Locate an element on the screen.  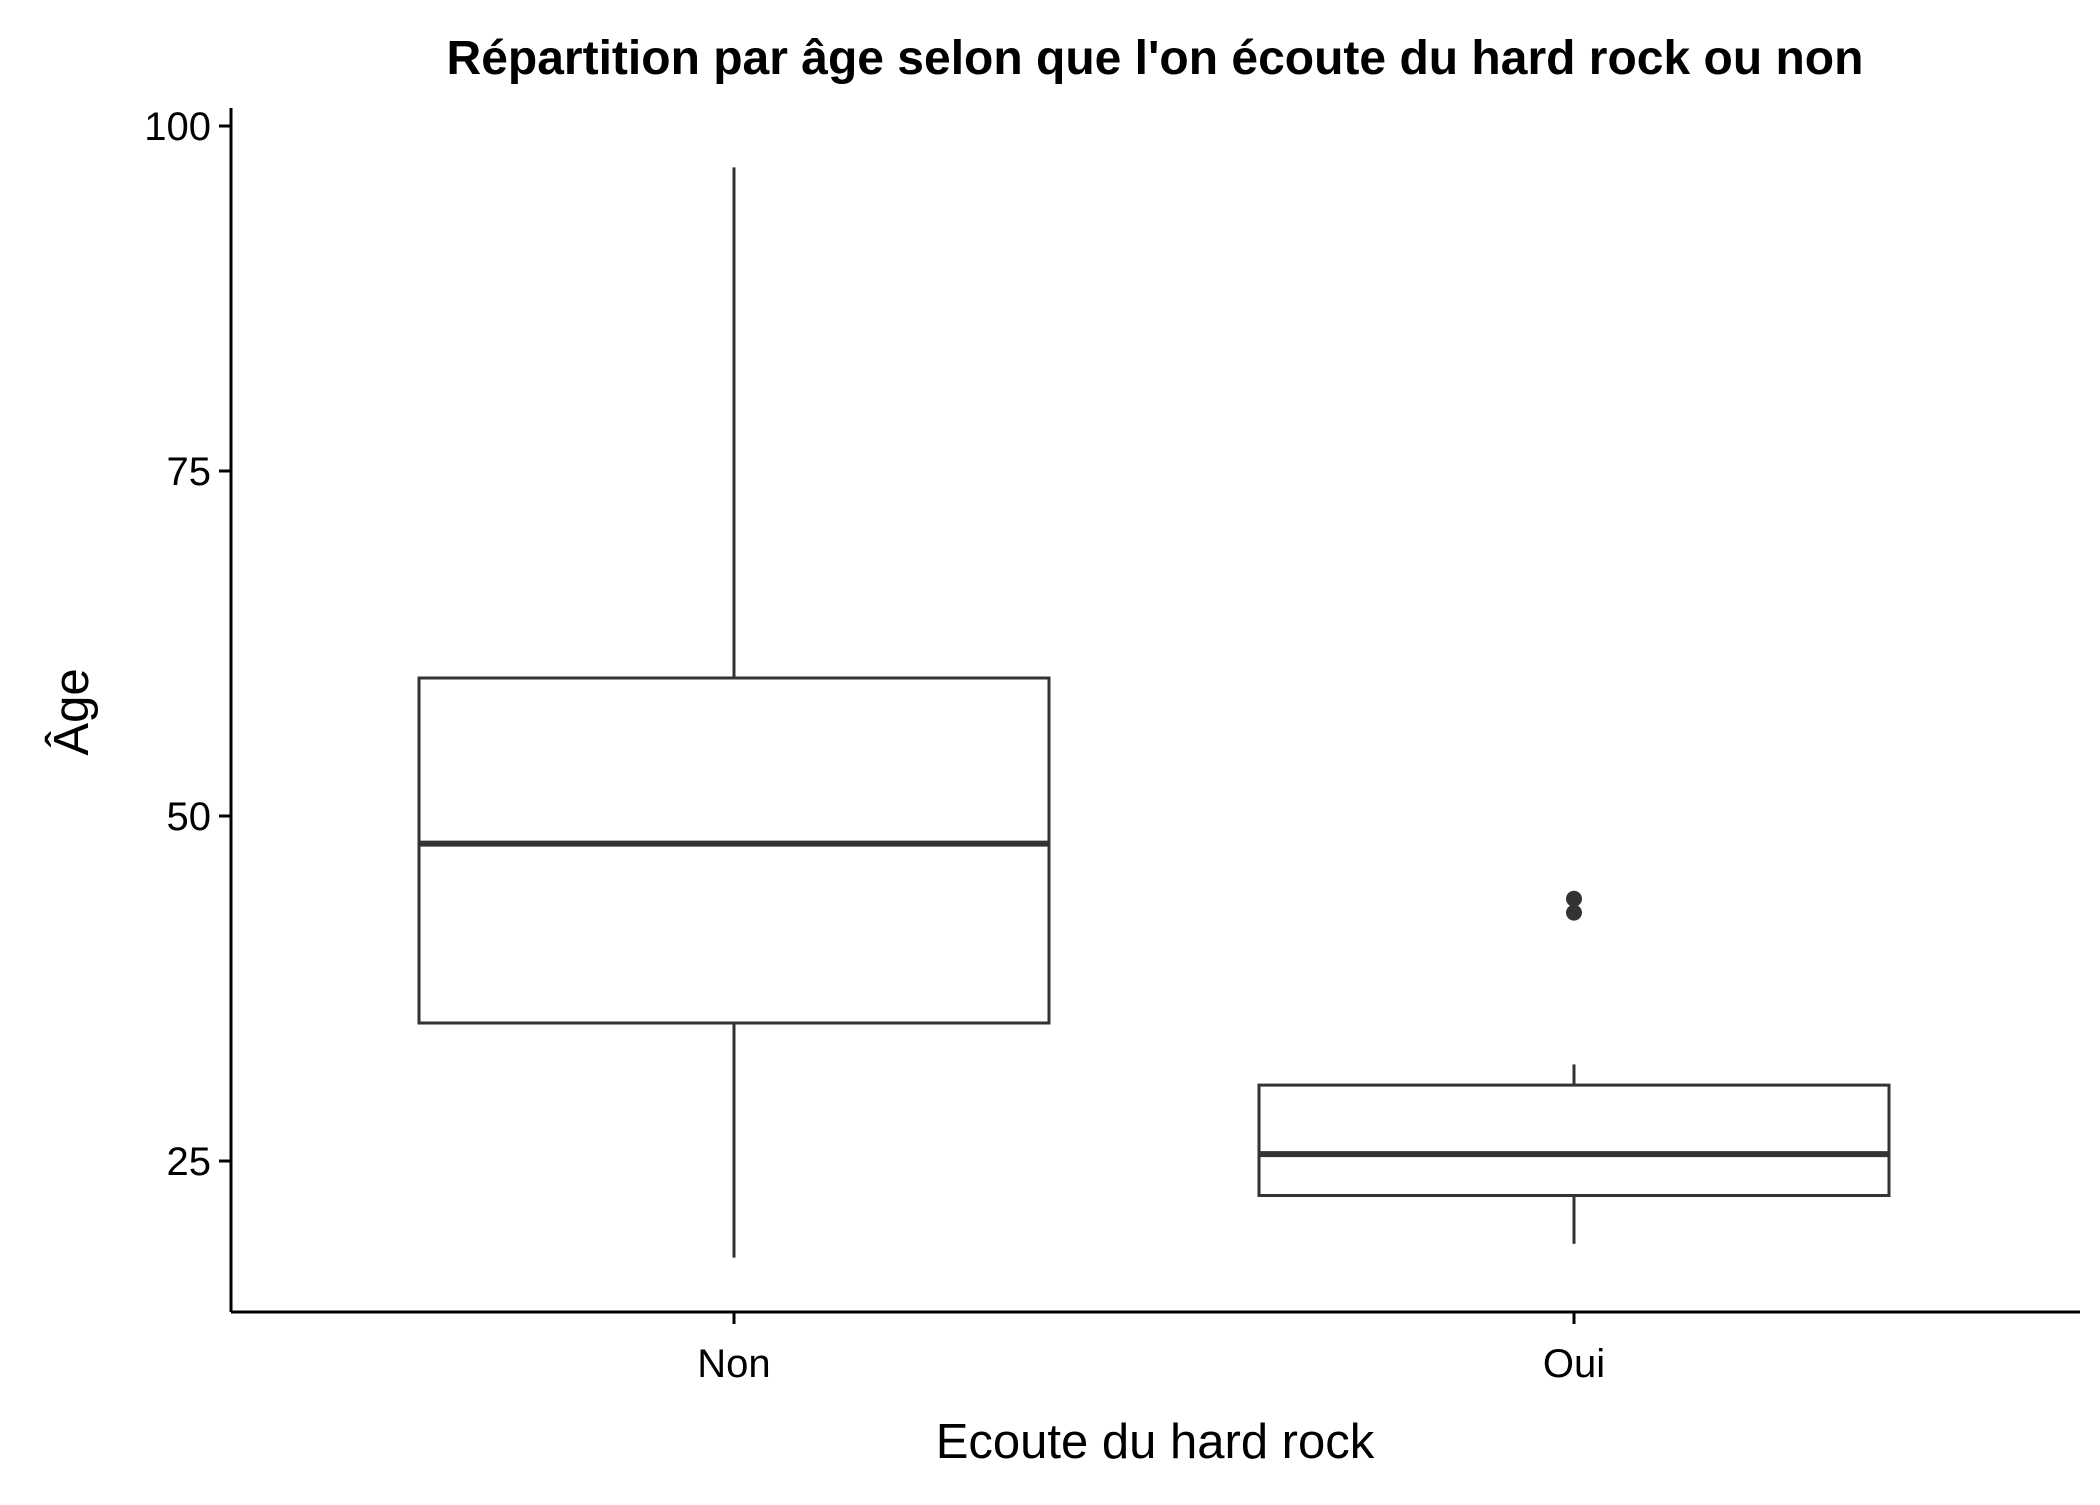
box-non is located at coordinates (734, 850).